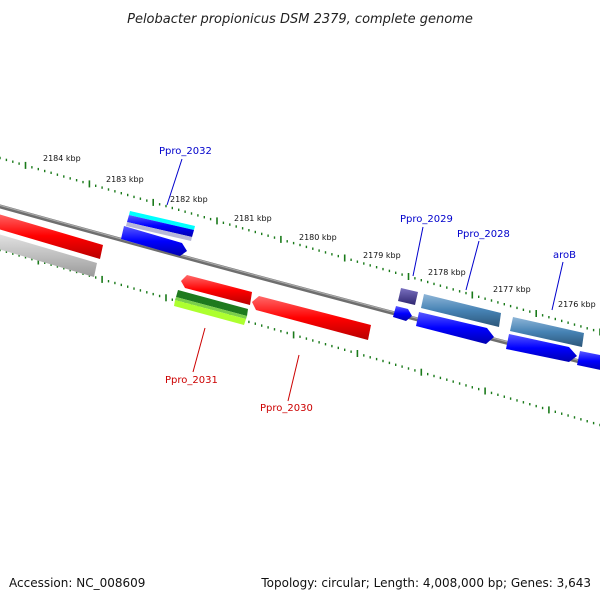 This screenshot has height=600, width=600. Describe the element at coordinates (48, 255) in the screenshot. I see `gene-grey-left` at that location.